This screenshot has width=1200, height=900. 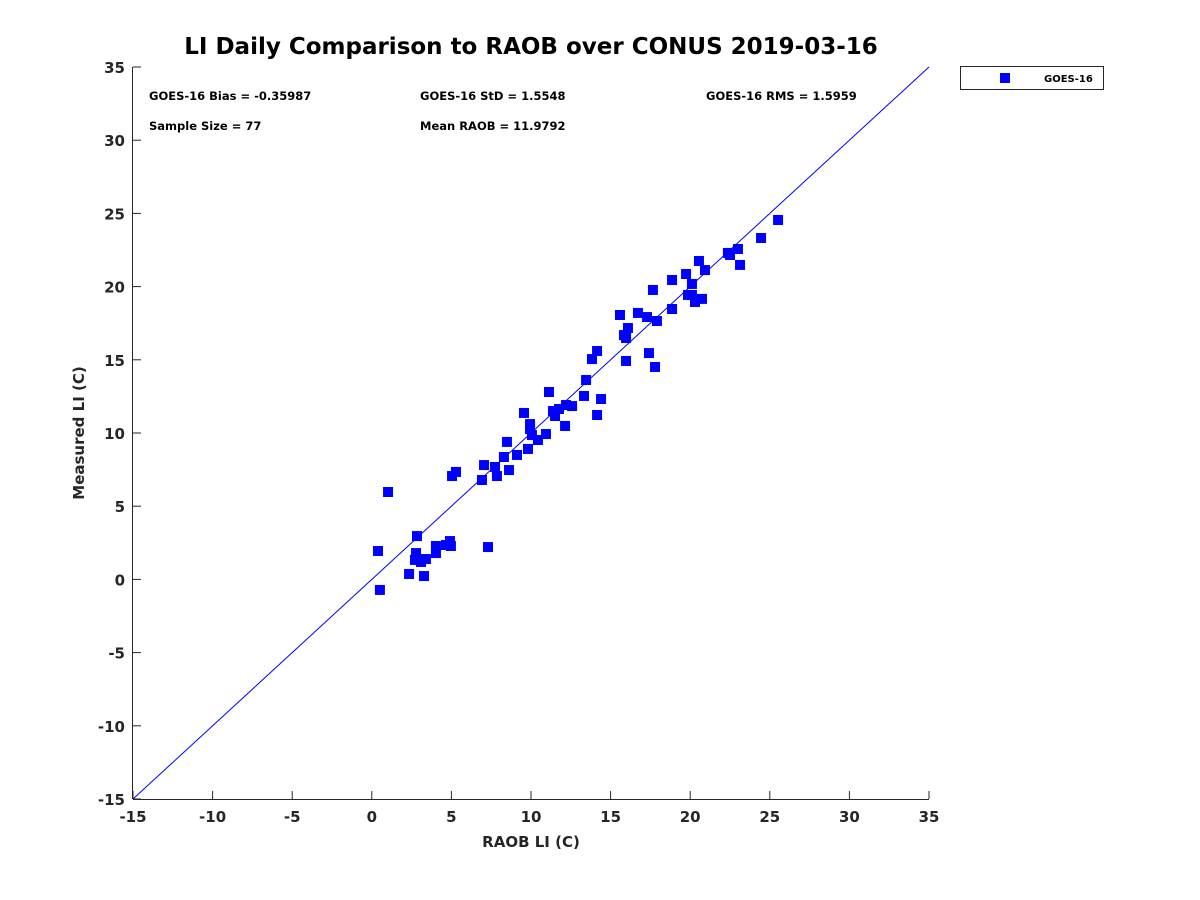 What do you see at coordinates (292, 817) in the screenshot?
I see `x-tick-label: -5` at bounding box center [292, 817].